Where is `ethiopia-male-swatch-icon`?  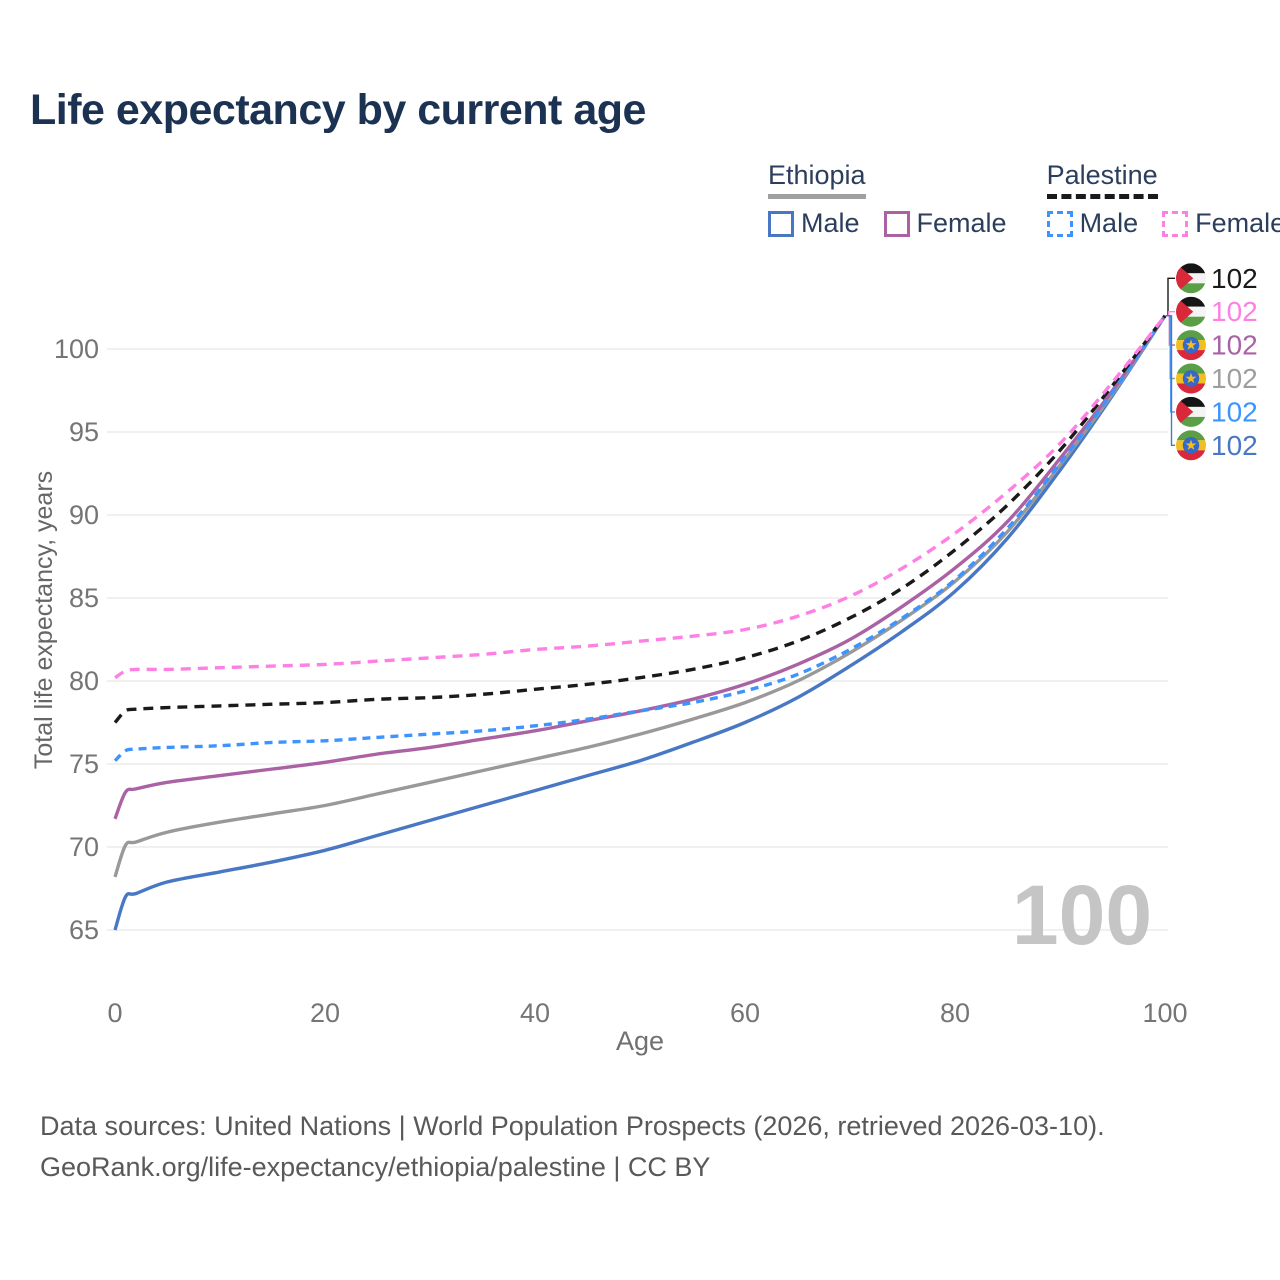
ethiopia-male-swatch-icon is located at coordinates (781, 223).